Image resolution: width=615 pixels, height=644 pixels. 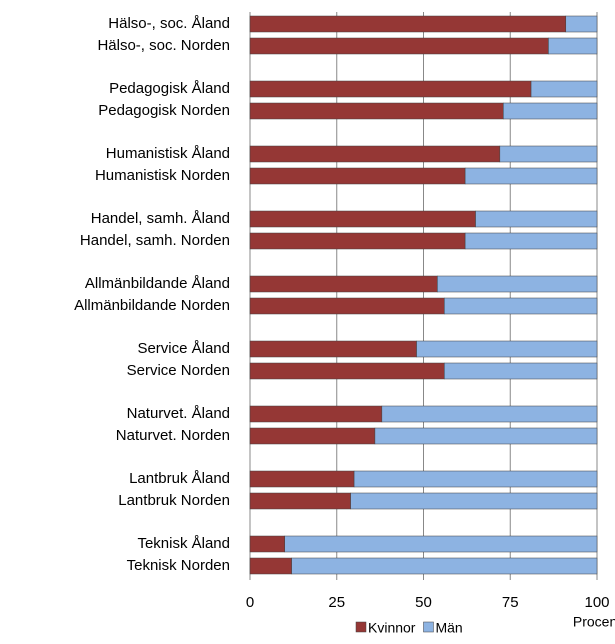 What do you see at coordinates (183, 348) in the screenshot?
I see `y-tick-label: Service Åland` at bounding box center [183, 348].